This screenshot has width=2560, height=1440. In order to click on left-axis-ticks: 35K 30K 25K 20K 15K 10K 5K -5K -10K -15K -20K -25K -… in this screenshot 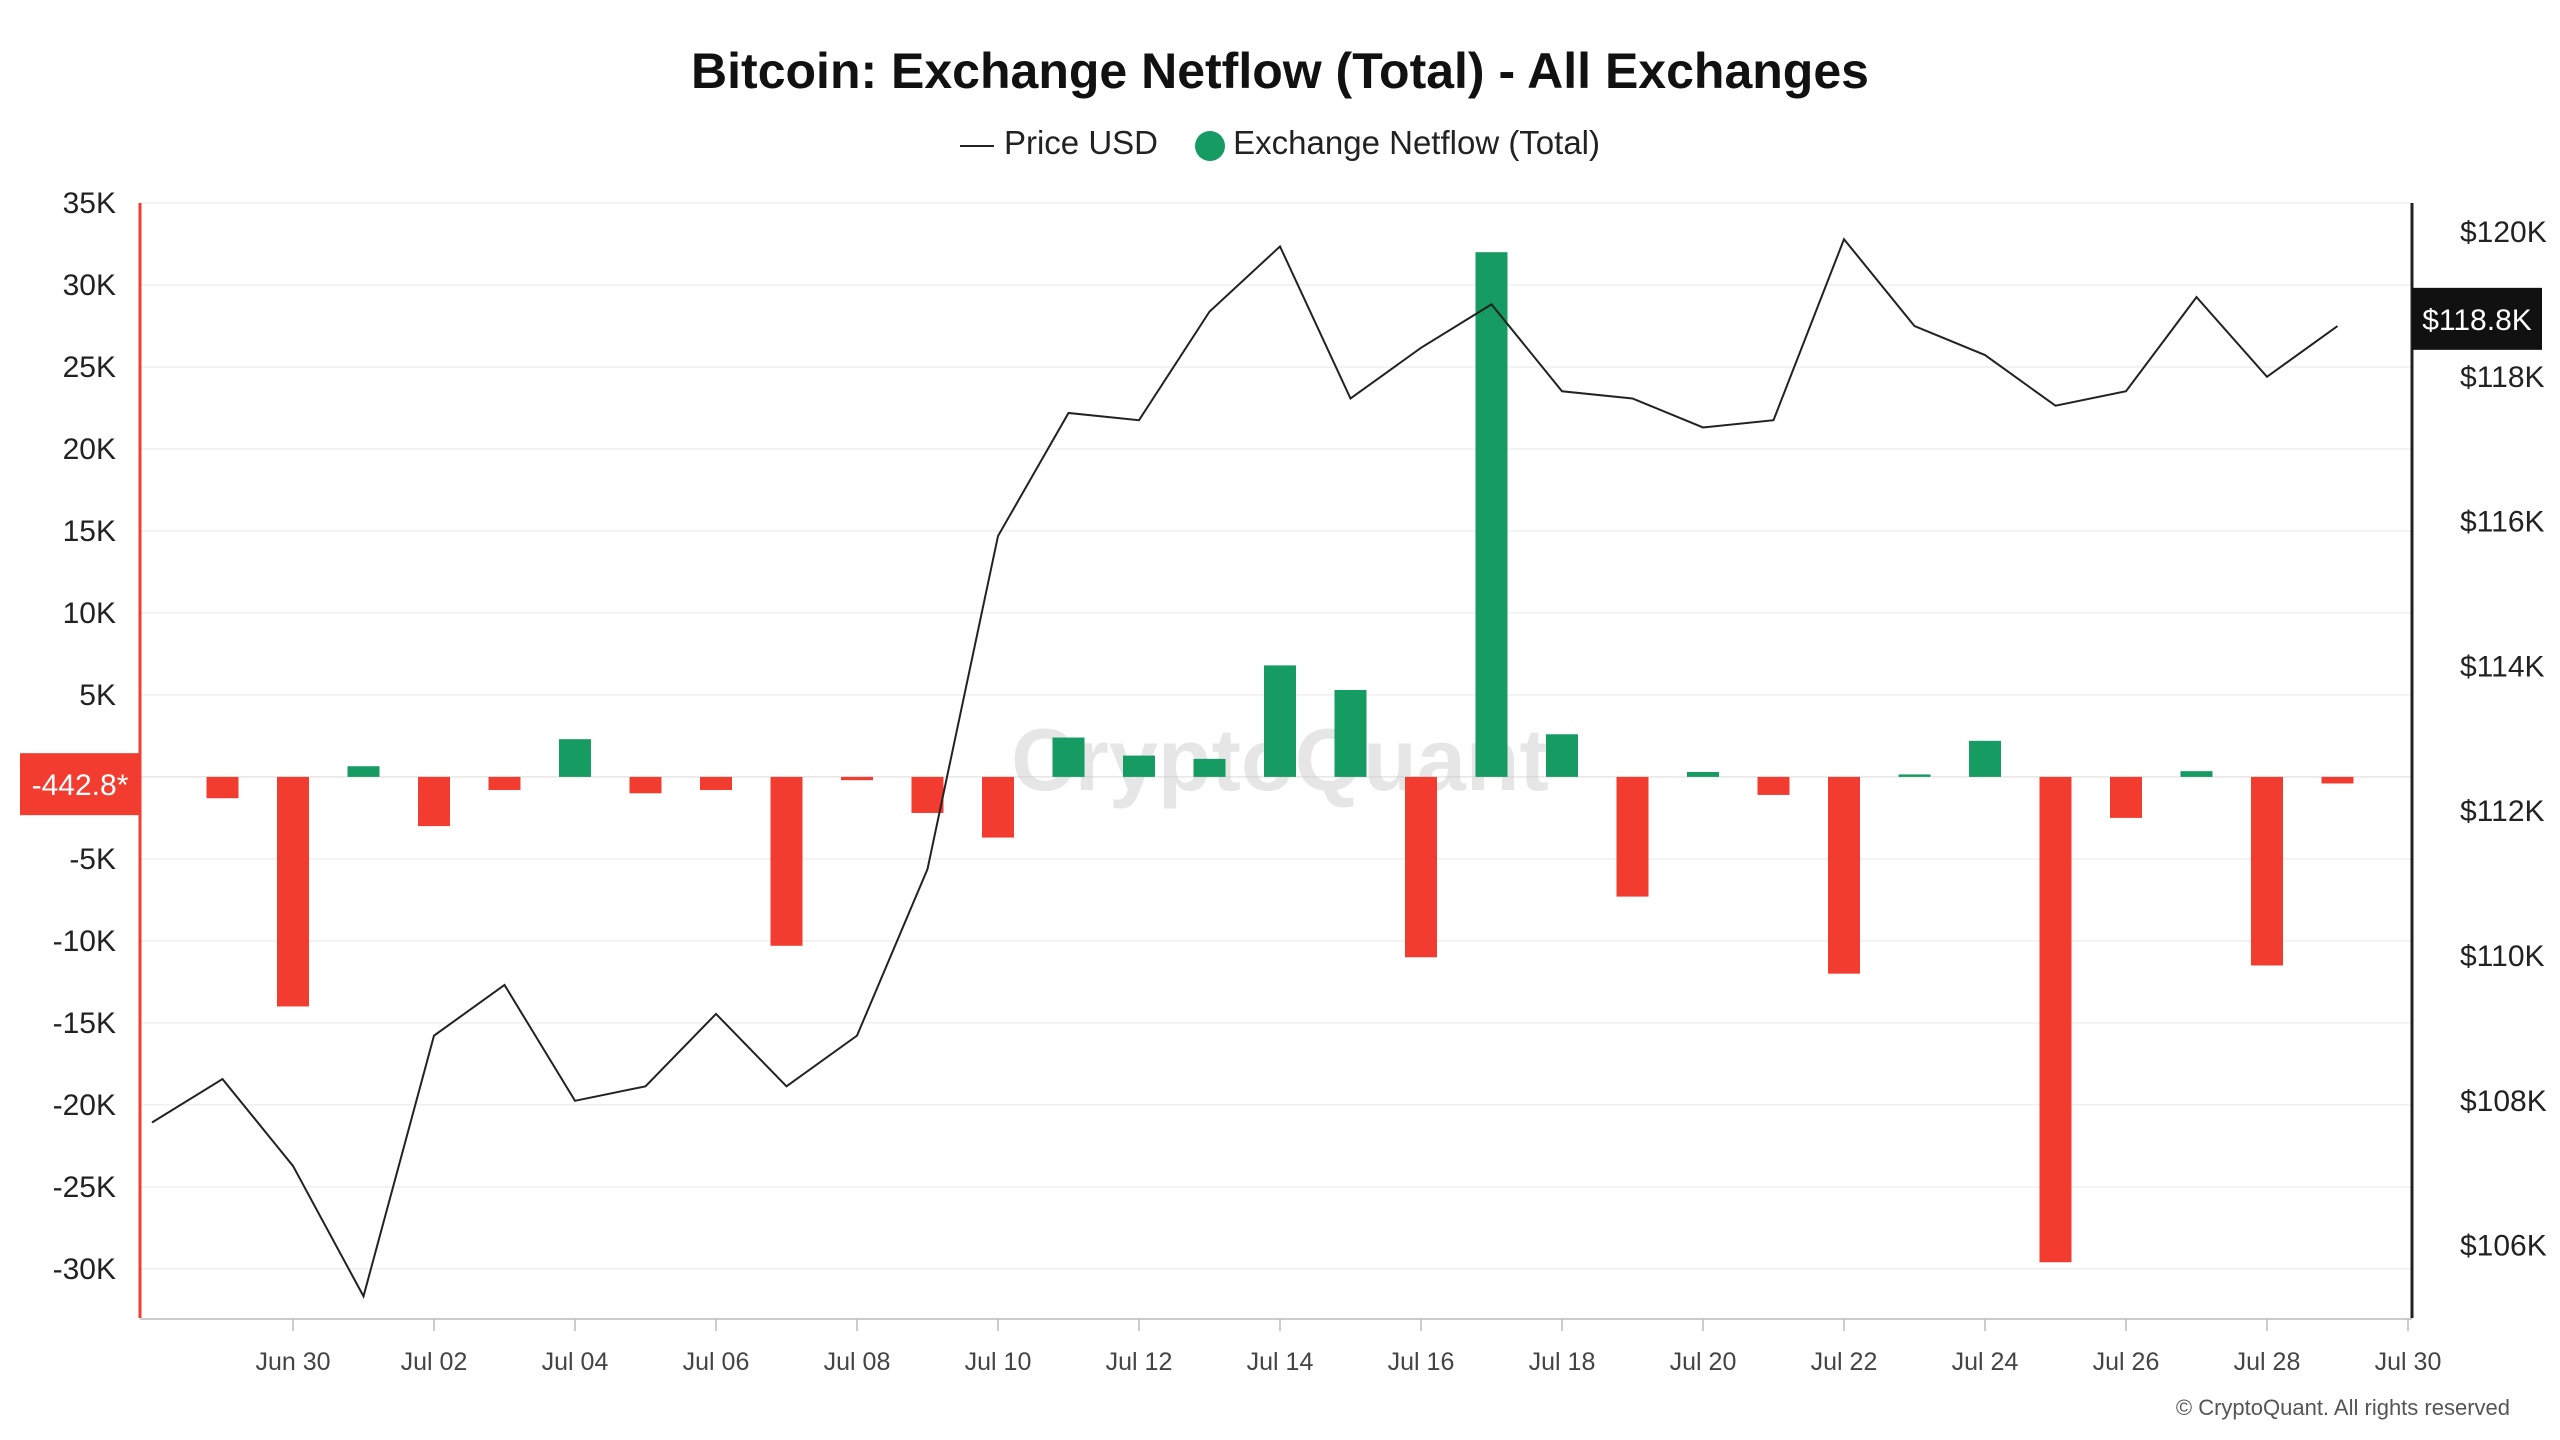, I will do `click(84, 736)`.